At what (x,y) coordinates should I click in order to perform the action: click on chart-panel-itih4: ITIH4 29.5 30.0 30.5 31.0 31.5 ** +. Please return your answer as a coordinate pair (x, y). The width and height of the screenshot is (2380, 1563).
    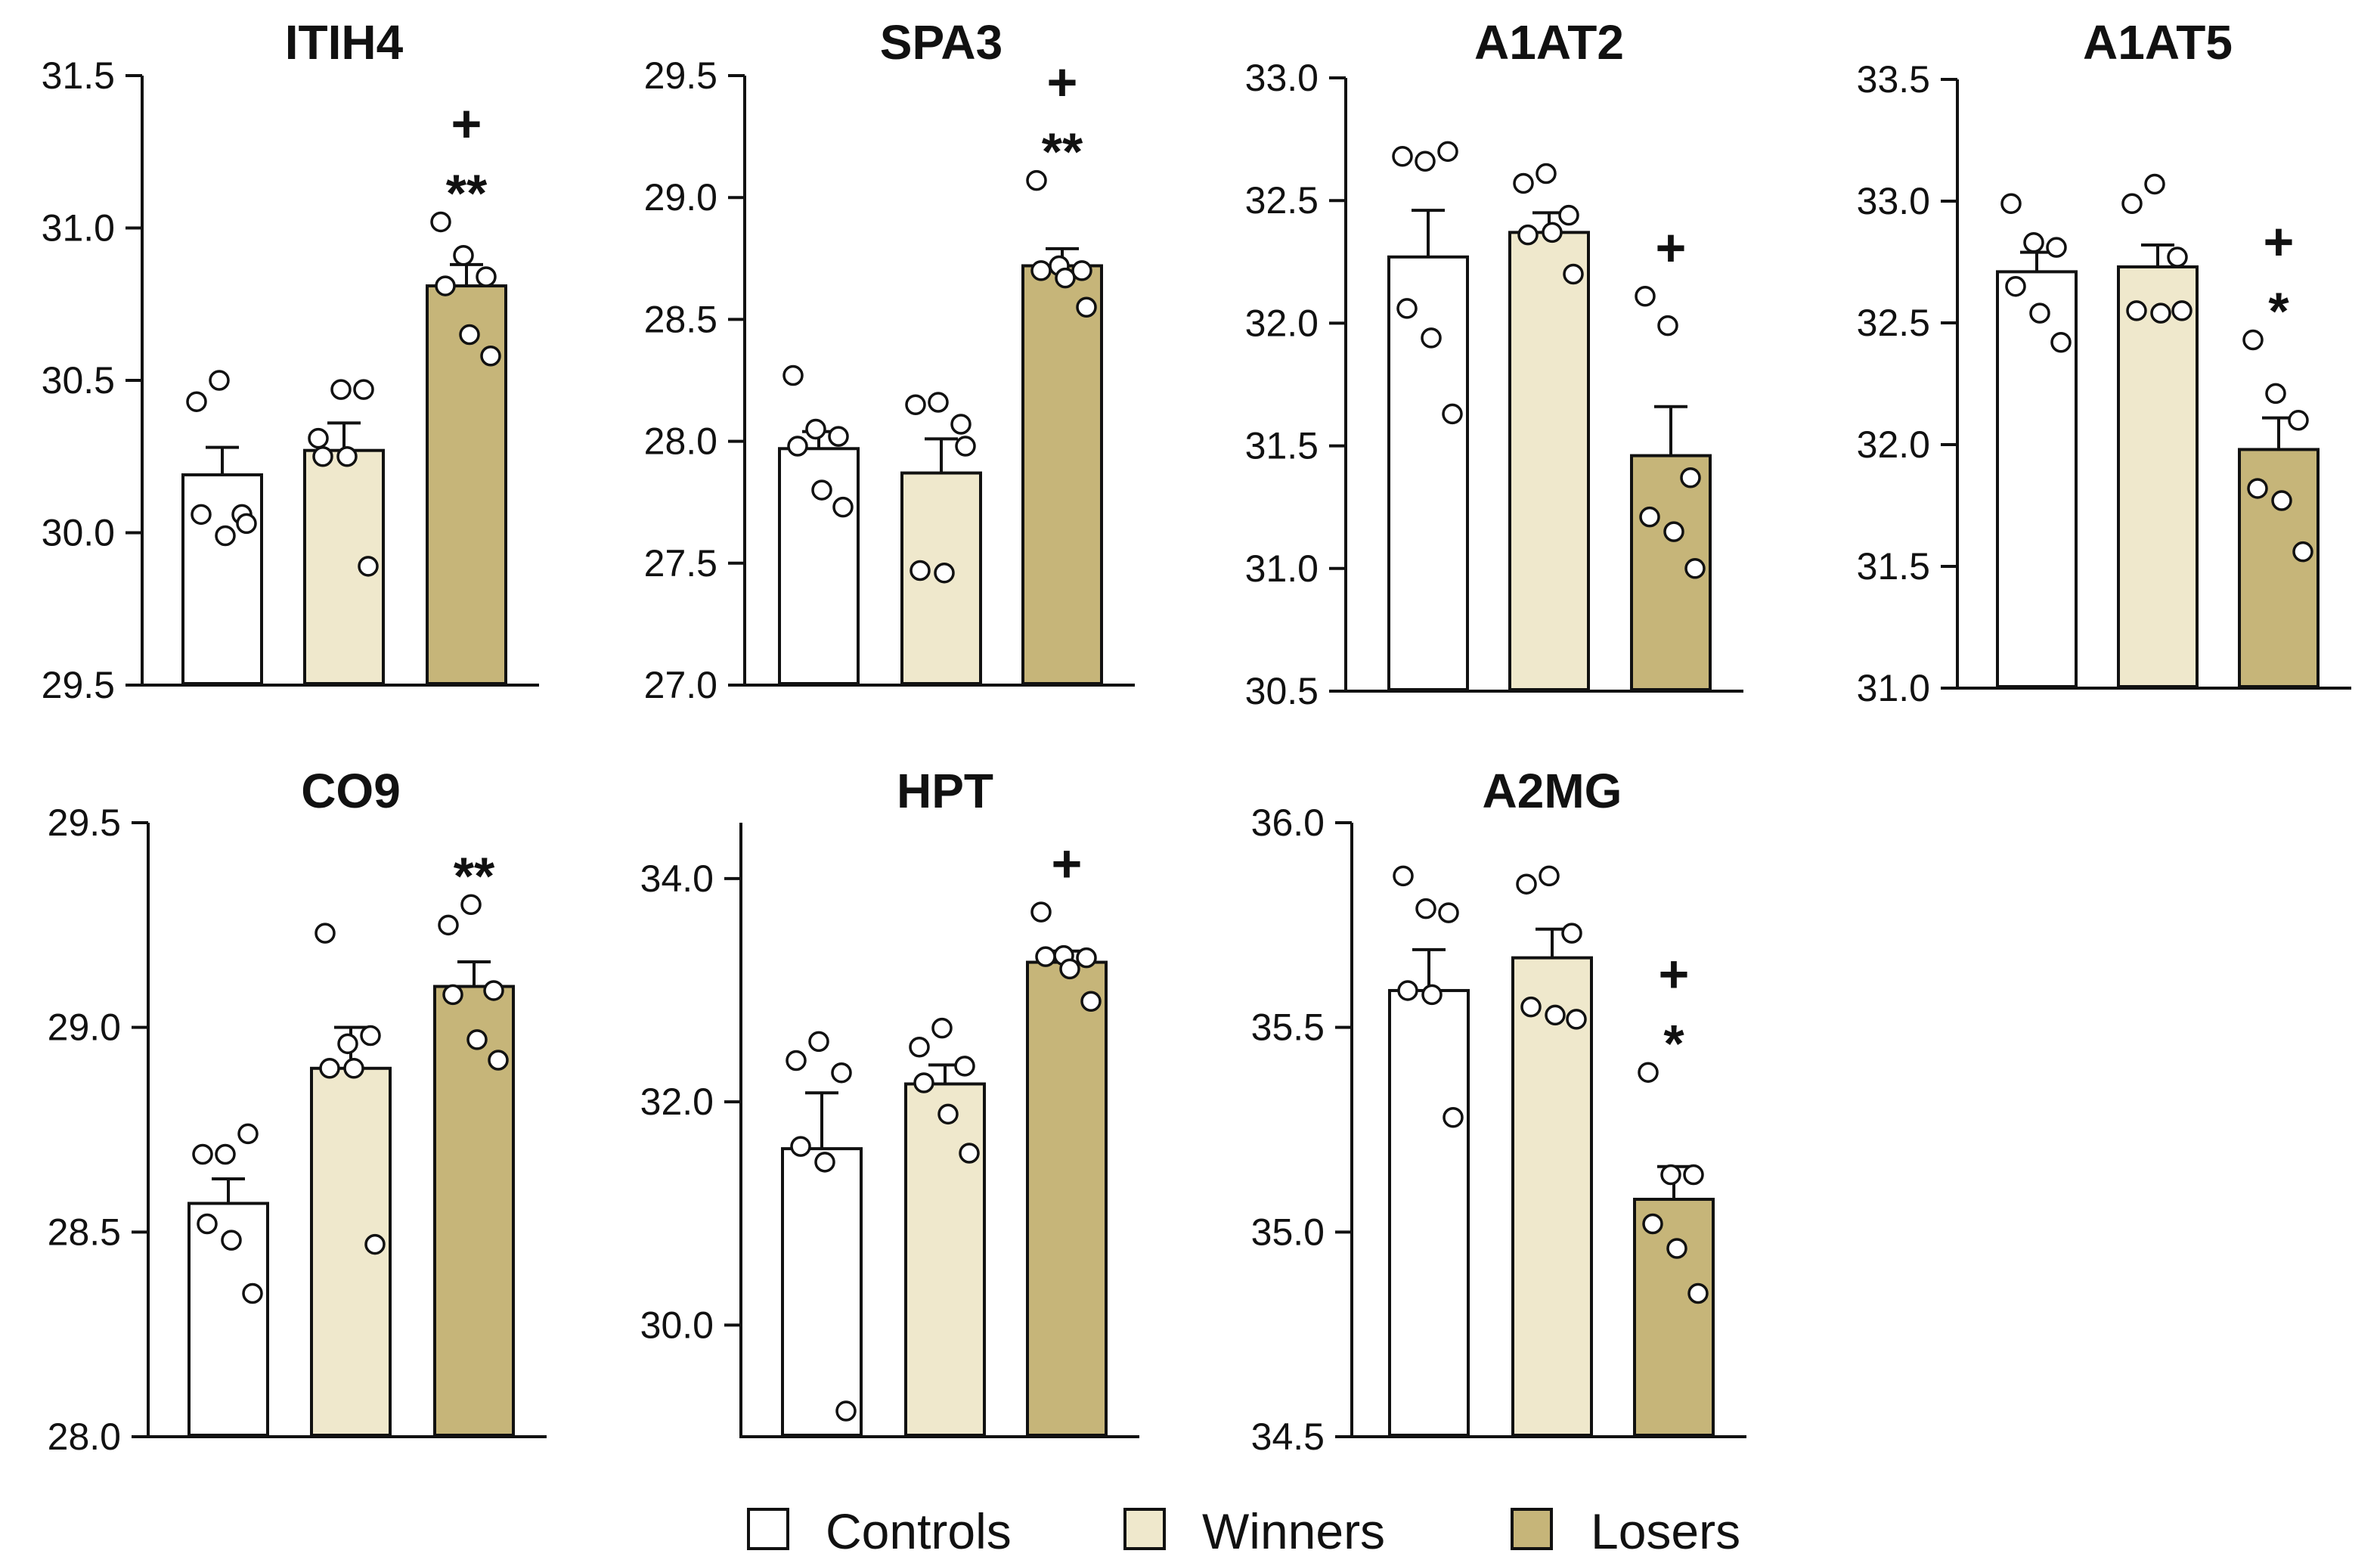
    Looking at the image, I should click on (290, 361).